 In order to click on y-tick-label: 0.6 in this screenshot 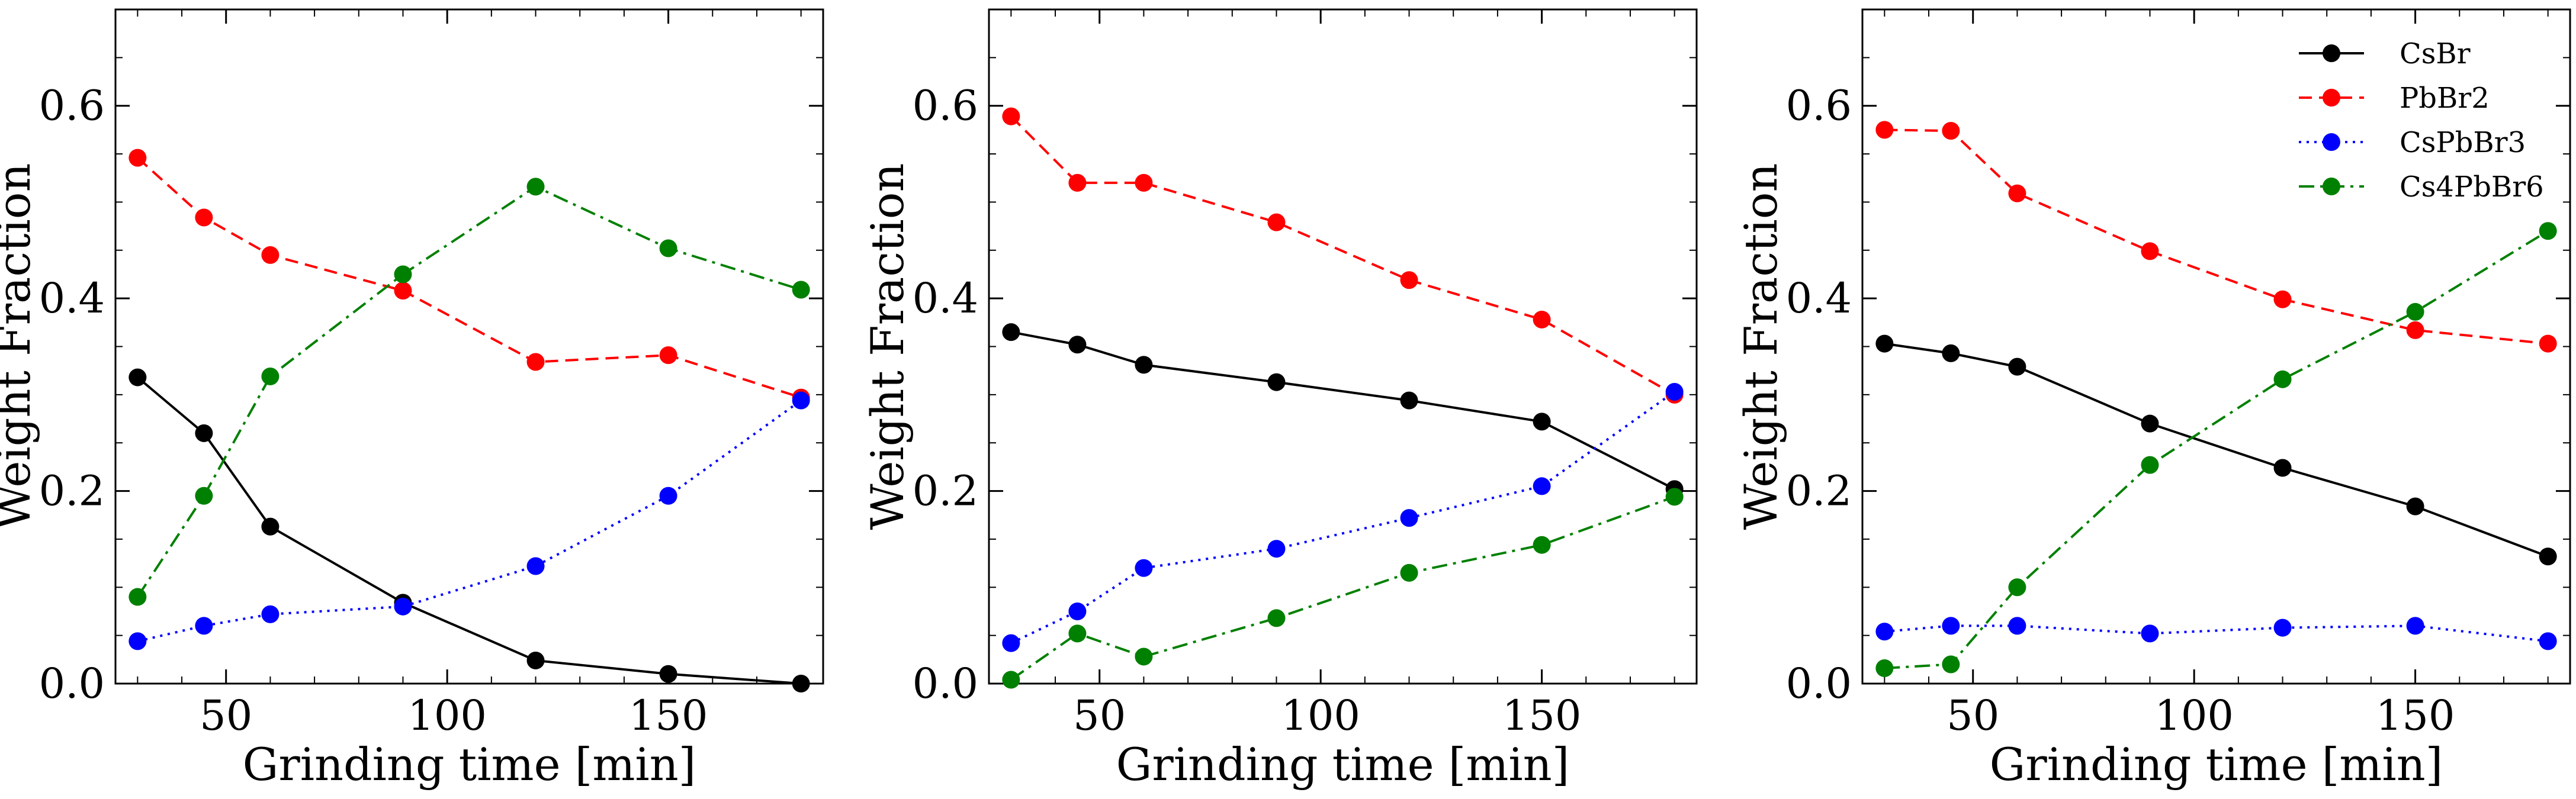, I will do `click(945, 106)`.